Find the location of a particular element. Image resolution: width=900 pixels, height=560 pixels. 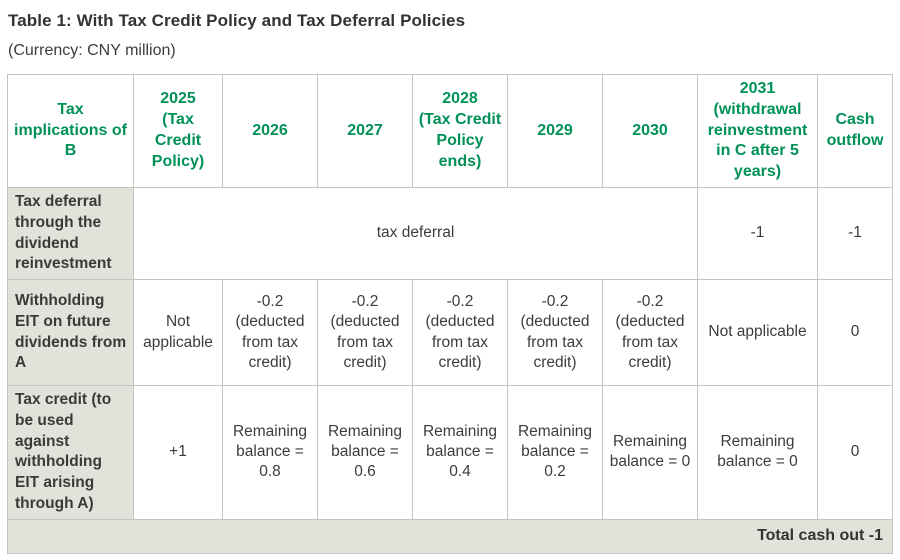

col-header-tax-implications: Tax implications of B is located at coordinates (70, 131).